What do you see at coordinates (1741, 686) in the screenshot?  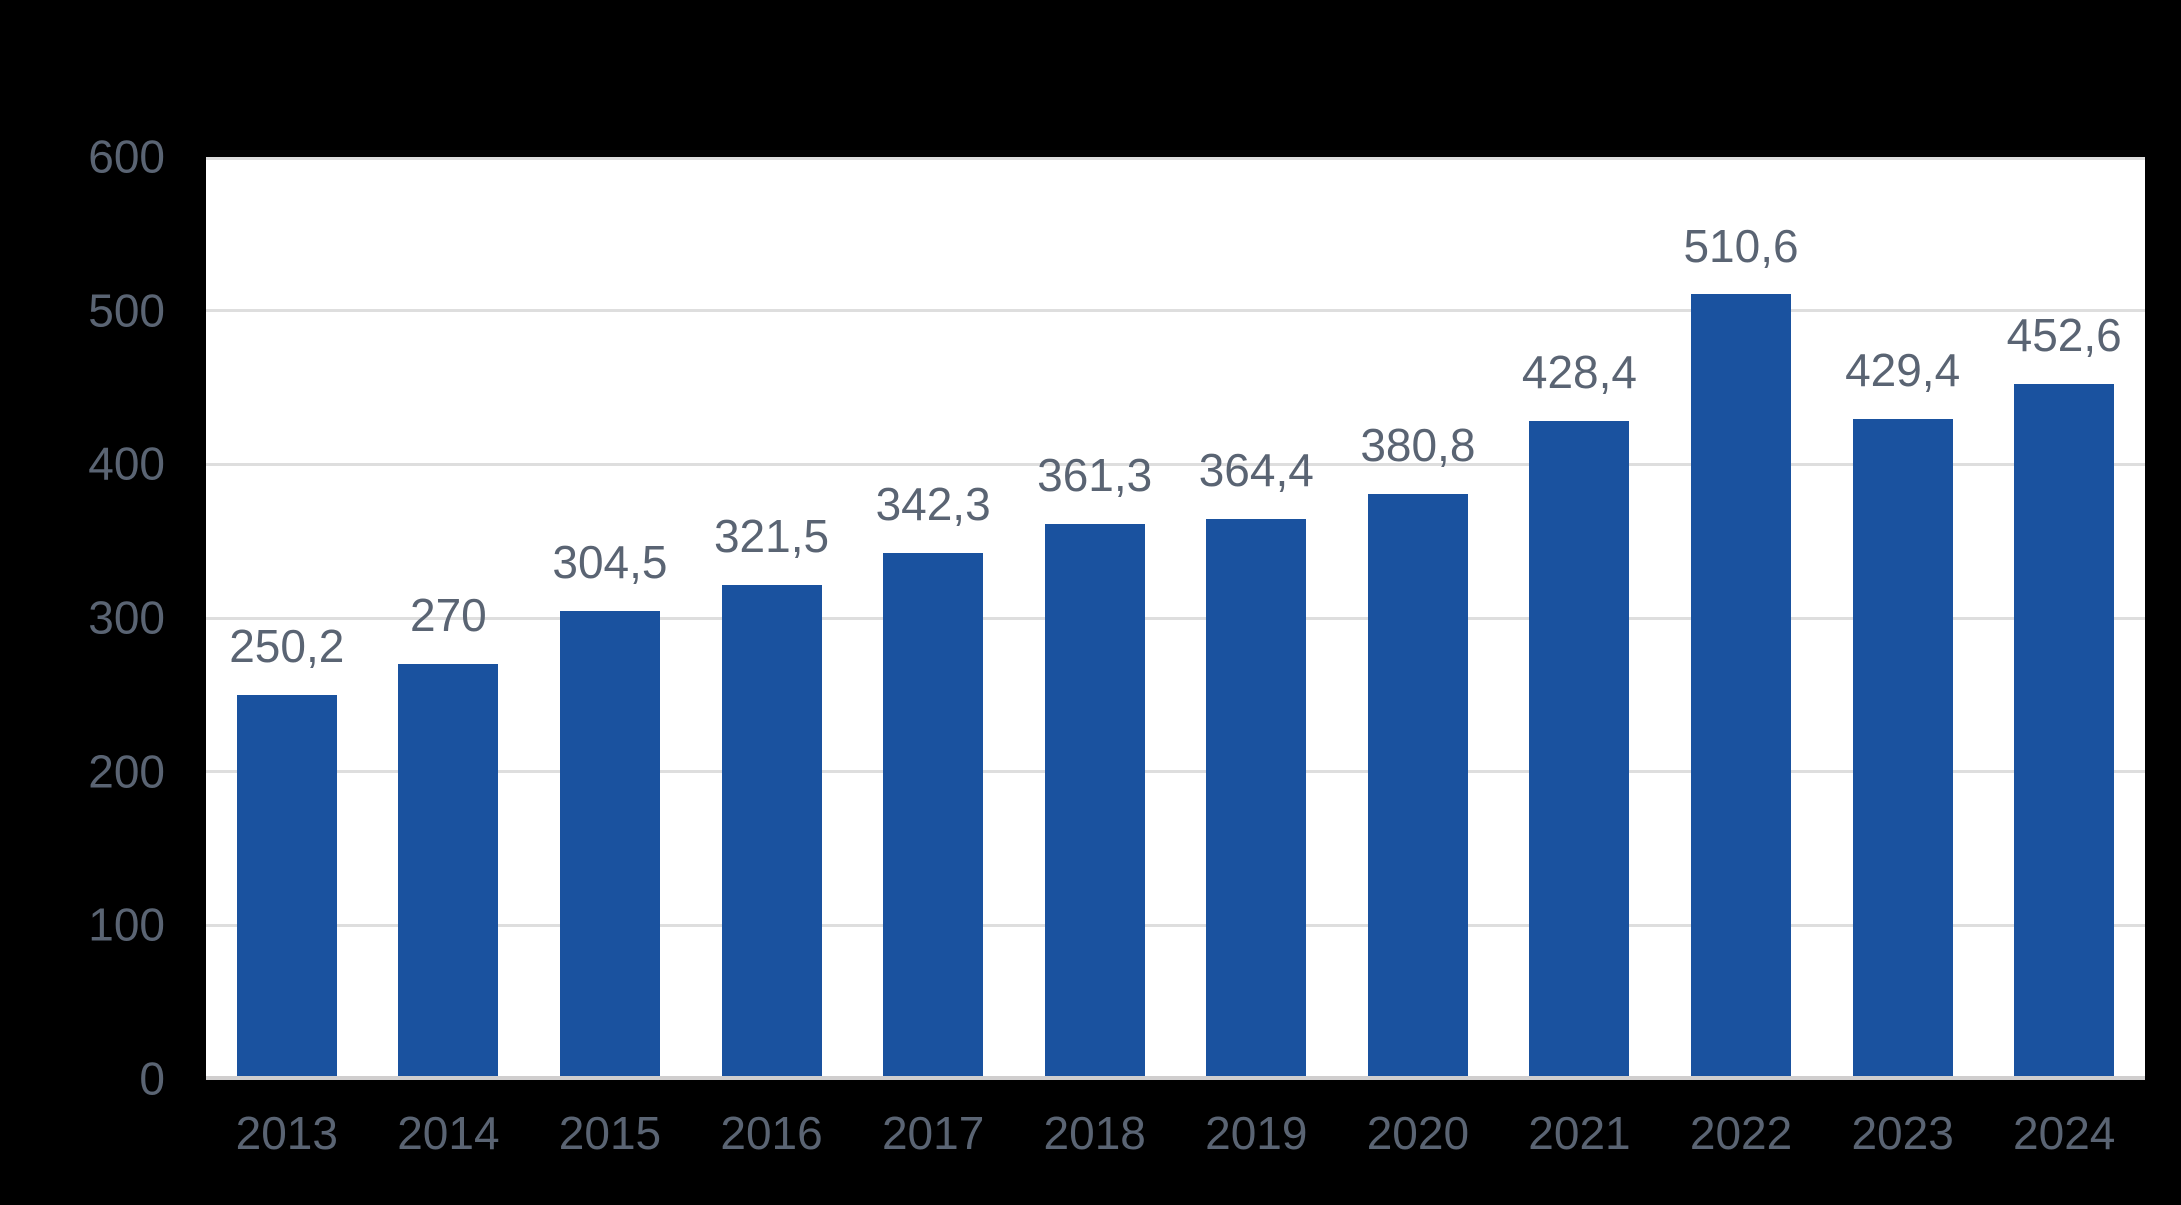 I see `bar-2022` at bounding box center [1741, 686].